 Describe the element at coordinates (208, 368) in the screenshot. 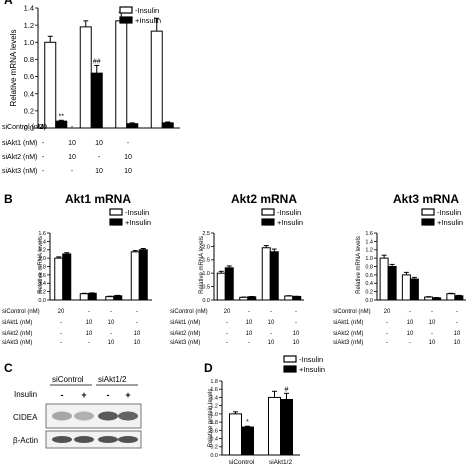

I see `panel-d-label: D` at that location.